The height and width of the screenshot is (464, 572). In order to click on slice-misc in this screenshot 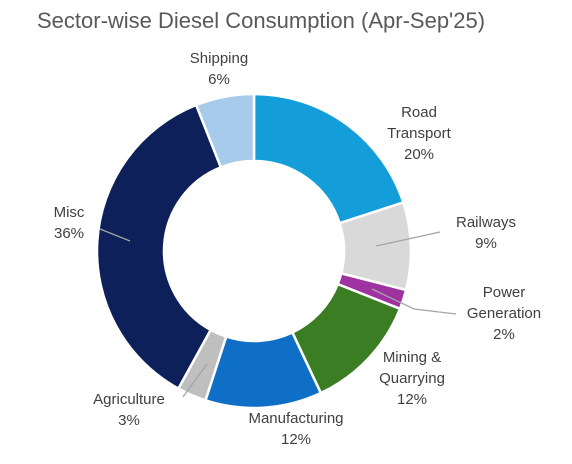, I will do `click(159, 247)`.